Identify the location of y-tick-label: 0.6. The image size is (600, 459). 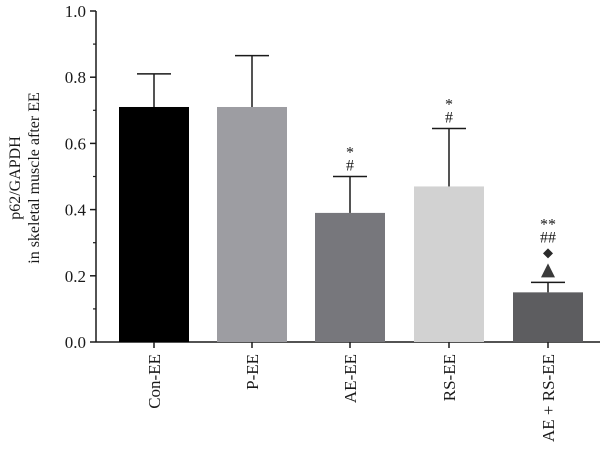
(75, 143).